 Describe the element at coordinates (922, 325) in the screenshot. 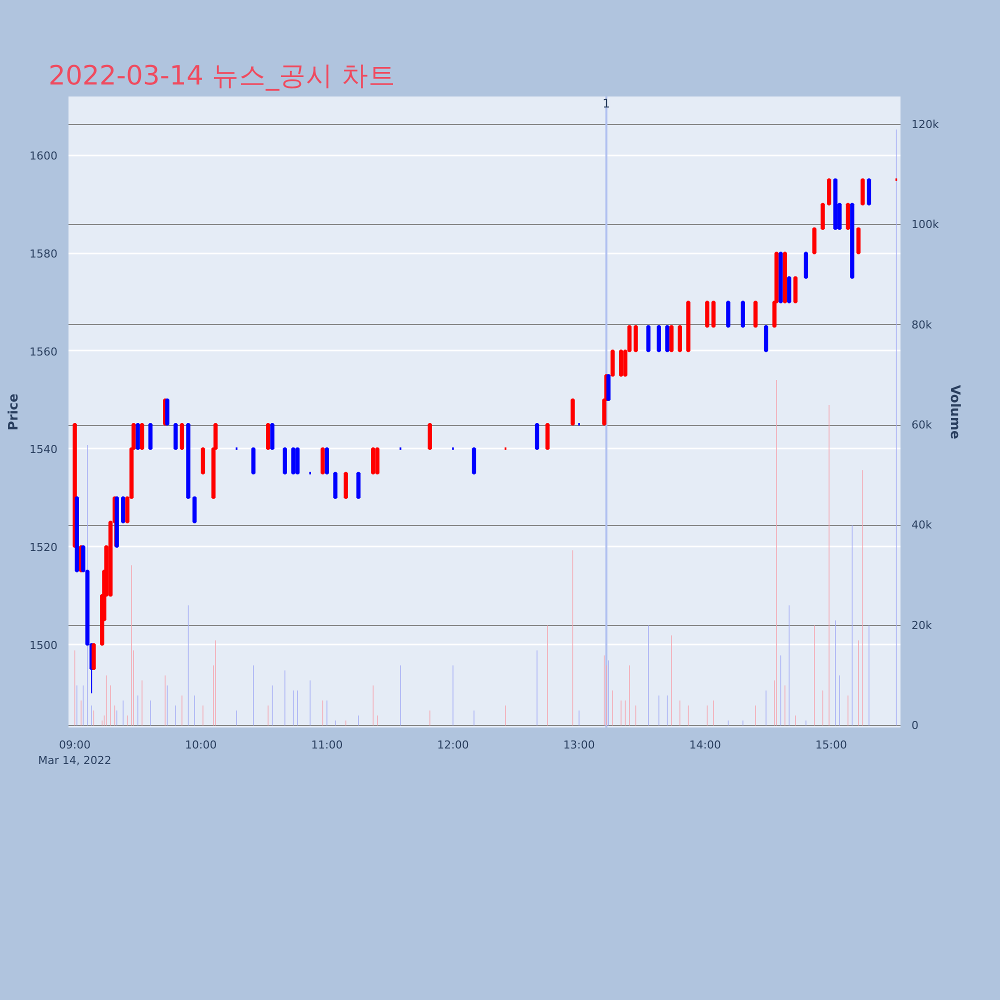

I see `y2-tick-label: 80k` at that location.